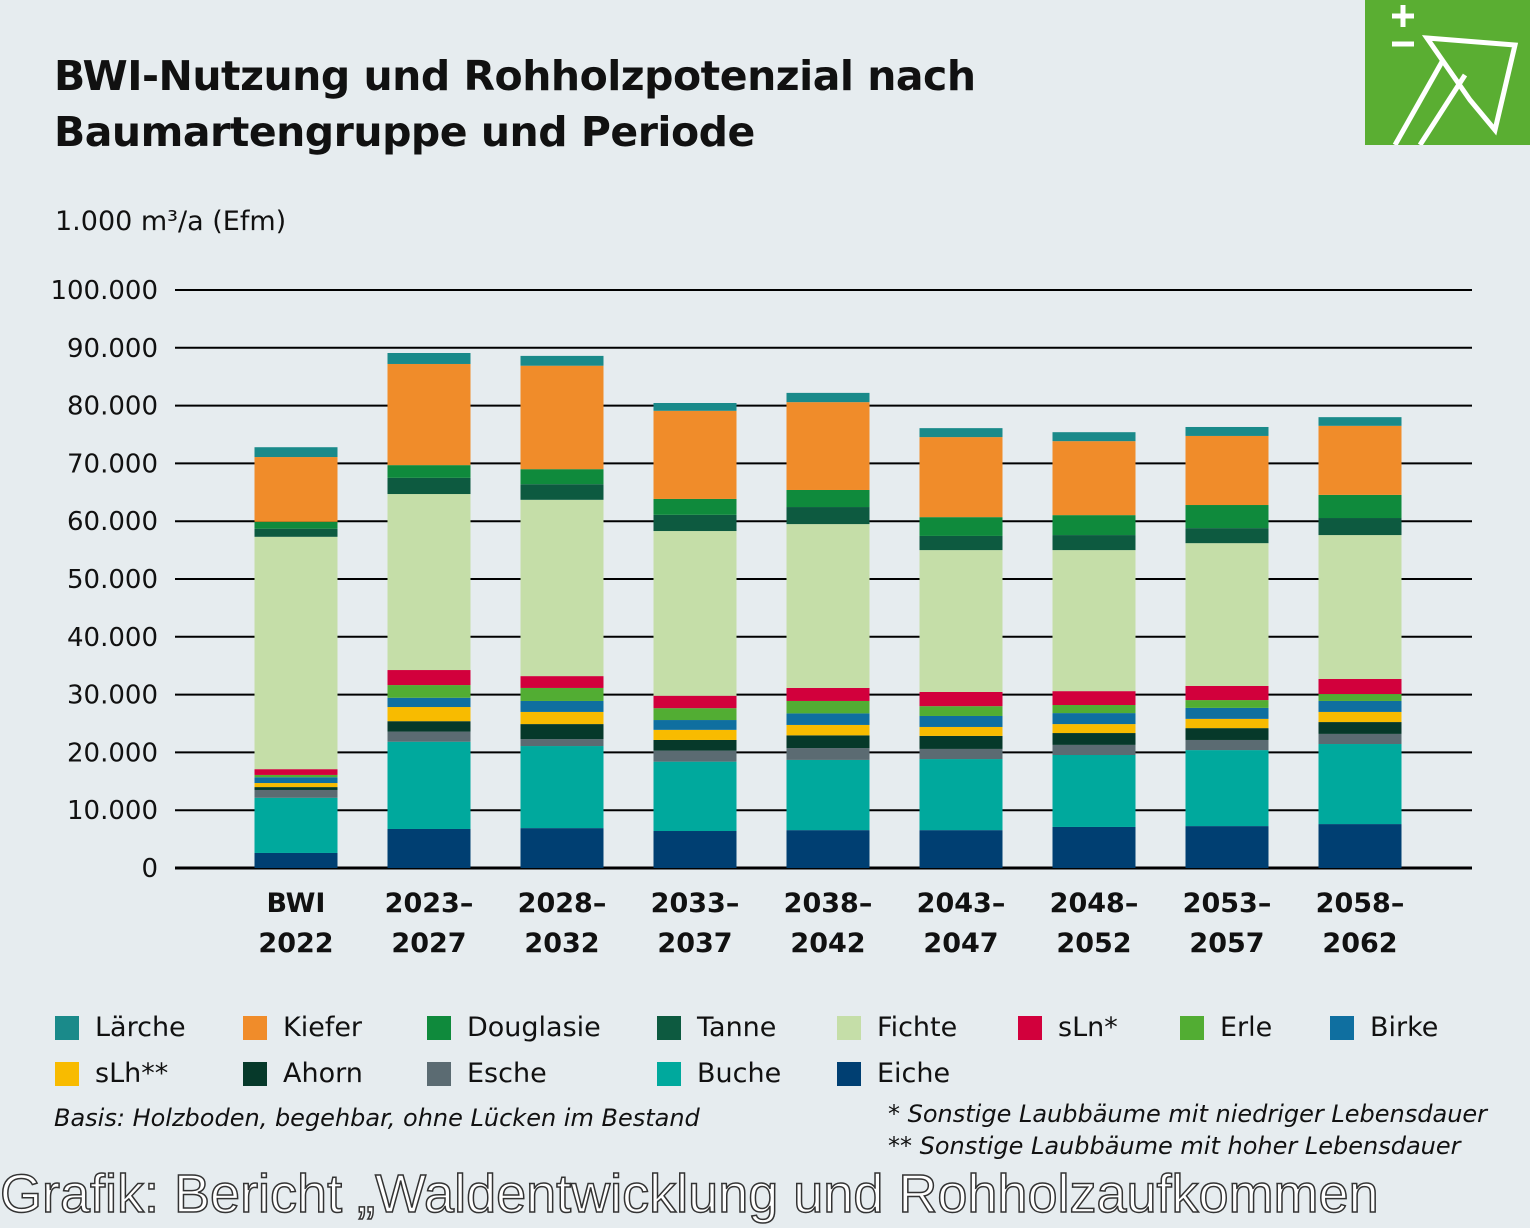 The width and height of the screenshot is (1530, 1228). Describe the element at coordinates (1068, 1028) in the screenshot. I see `legend-item: sLn*` at that location.